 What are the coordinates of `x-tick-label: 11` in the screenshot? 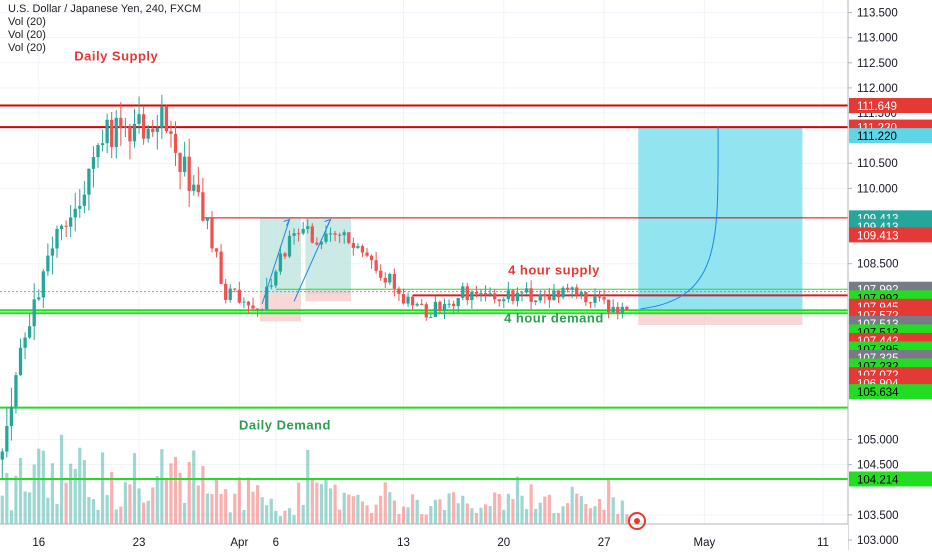 It's located at (823, 543).